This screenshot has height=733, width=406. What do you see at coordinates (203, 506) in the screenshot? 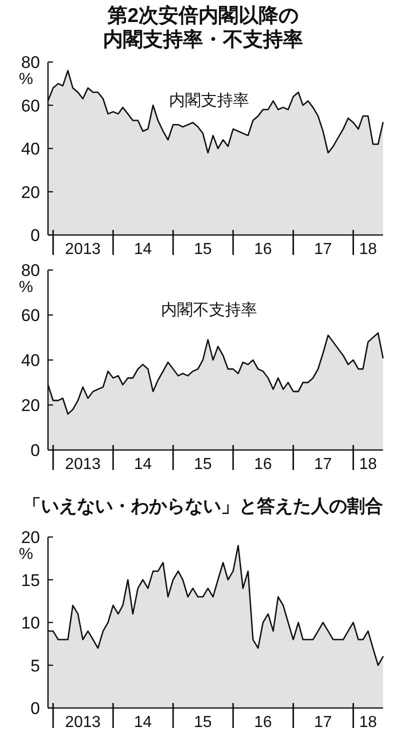
I see `chart-title: 「いえない・わからない」と答えた人の割合` at bounding box center [203, 506].